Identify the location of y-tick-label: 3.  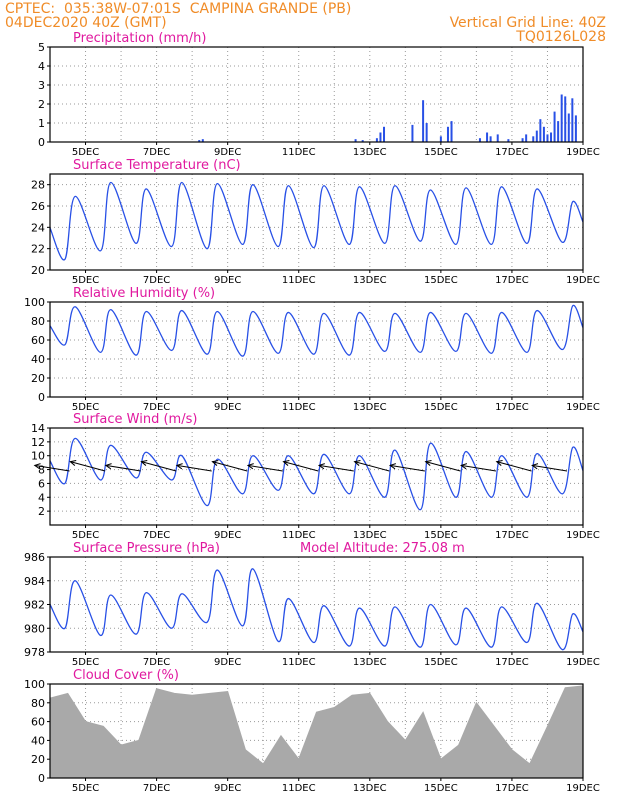
(41, 85).